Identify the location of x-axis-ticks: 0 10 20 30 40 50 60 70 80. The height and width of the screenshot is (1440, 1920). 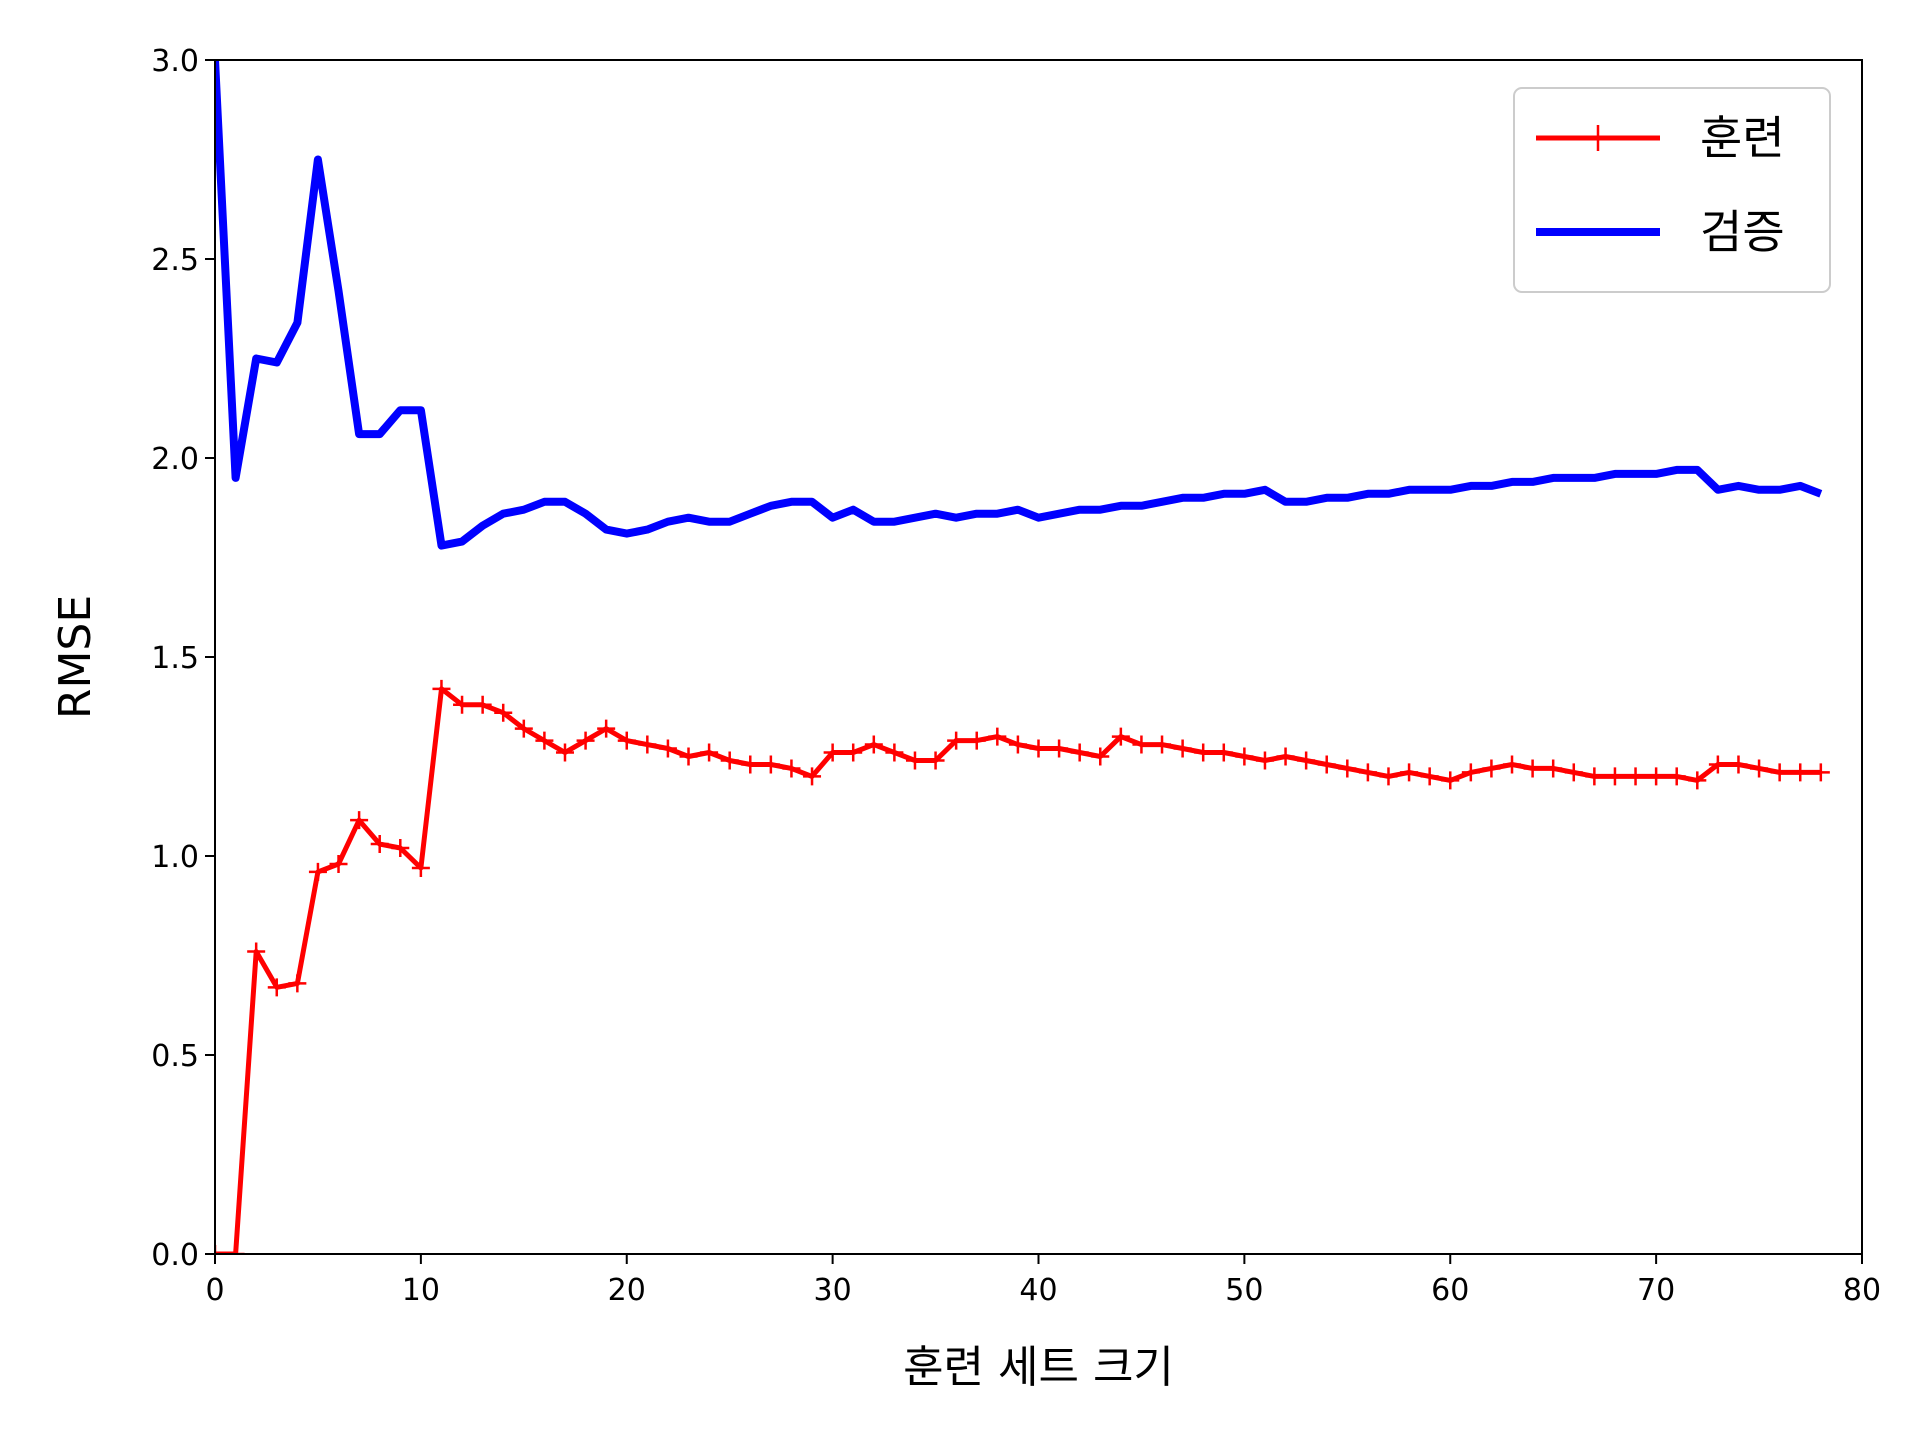
(1043, 1281).